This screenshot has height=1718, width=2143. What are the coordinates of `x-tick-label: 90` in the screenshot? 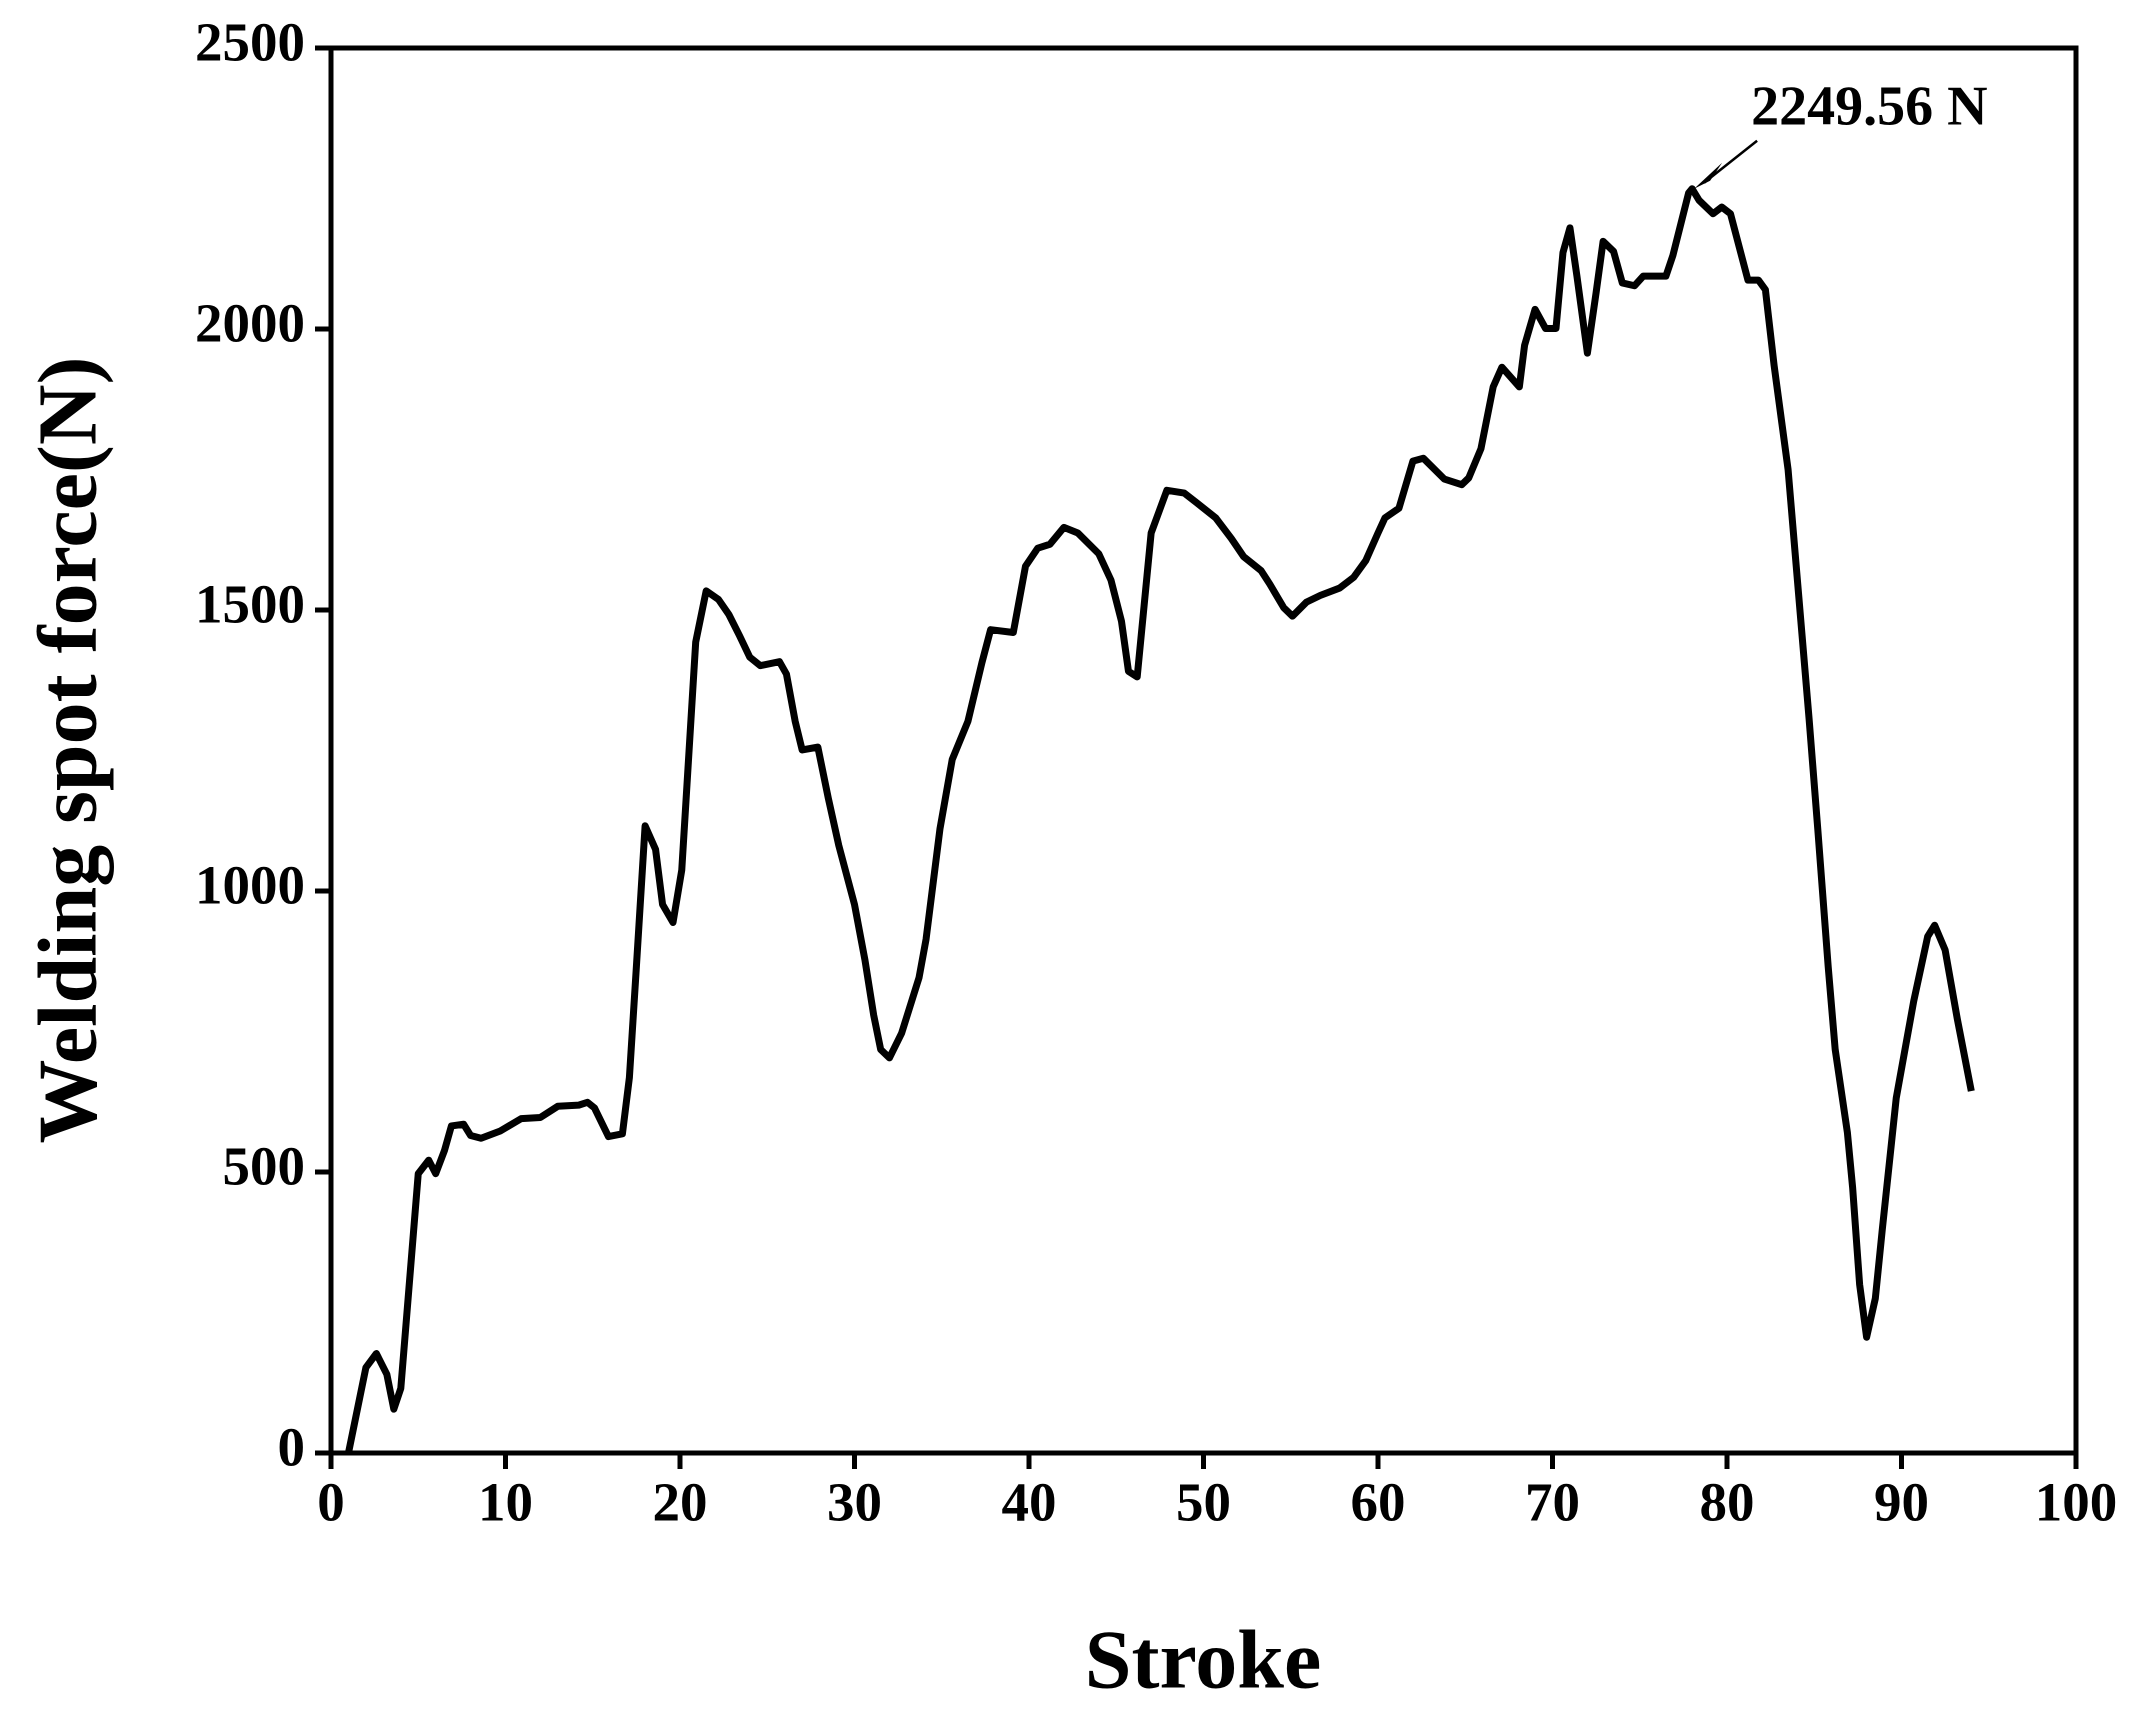 It's located at (1901, 1502).